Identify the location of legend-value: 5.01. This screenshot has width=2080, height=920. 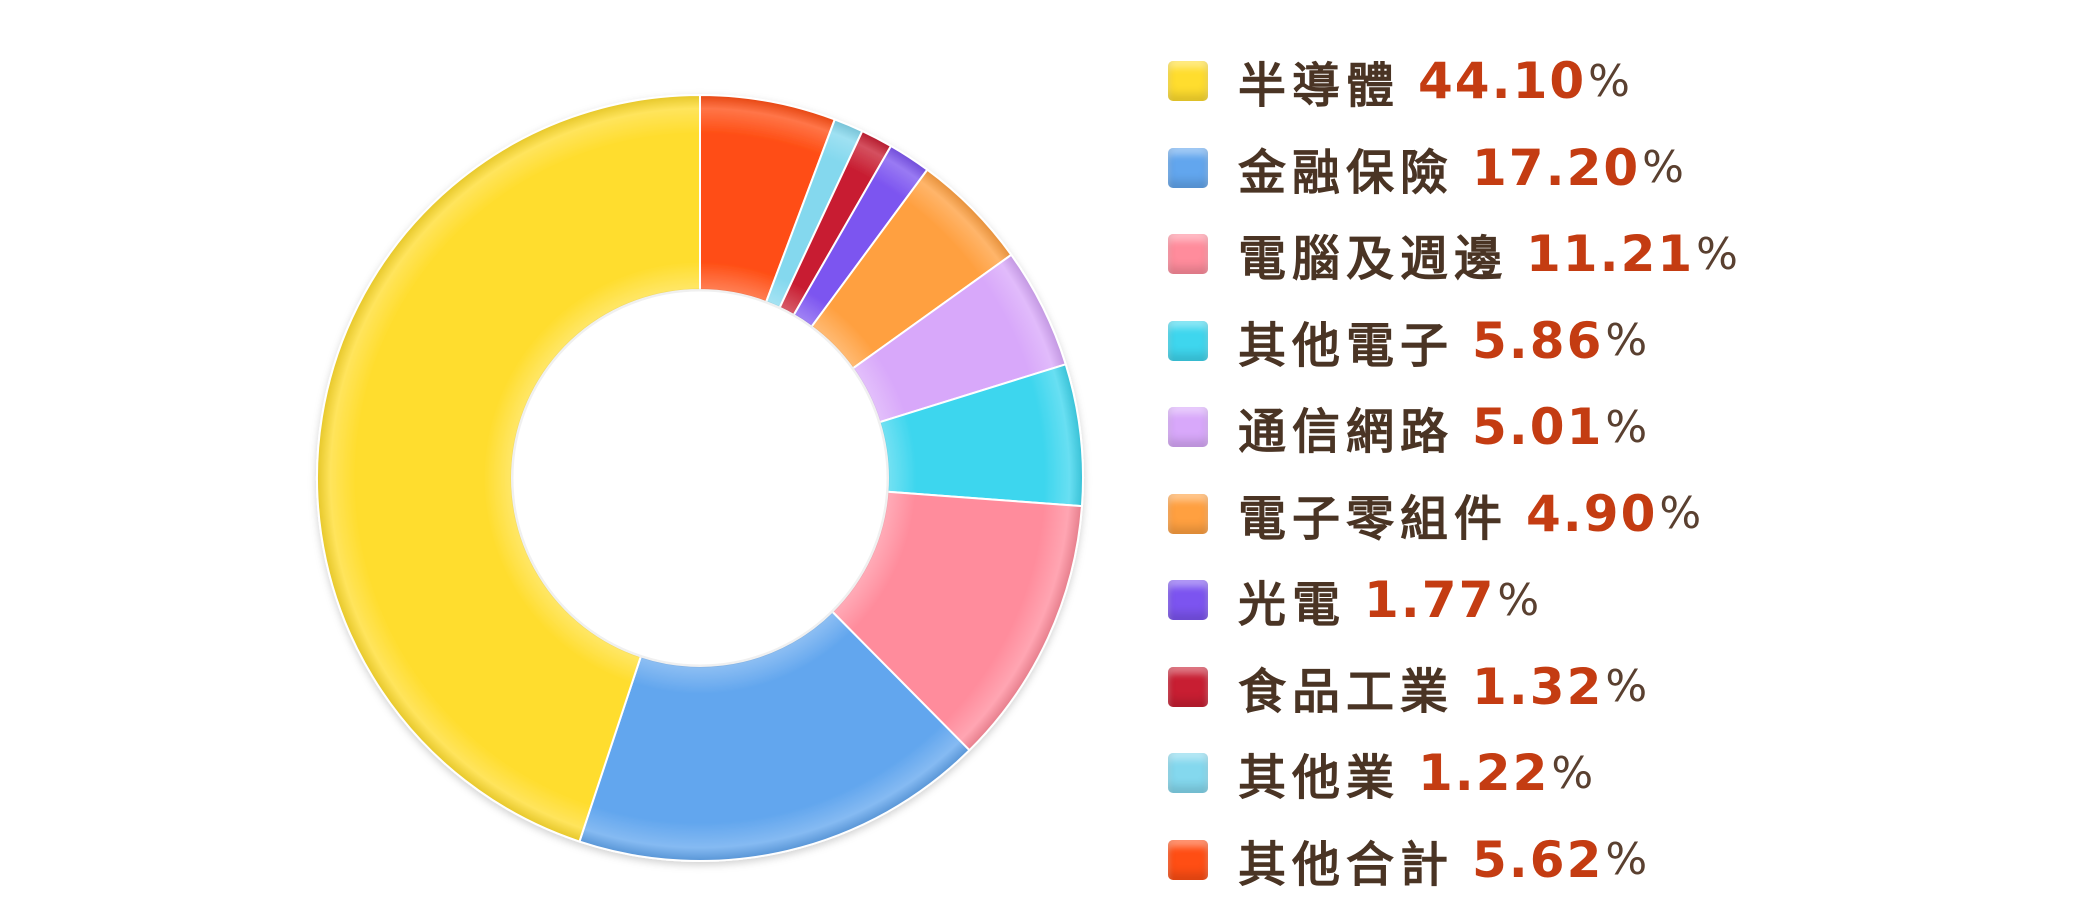
(1538, 427).